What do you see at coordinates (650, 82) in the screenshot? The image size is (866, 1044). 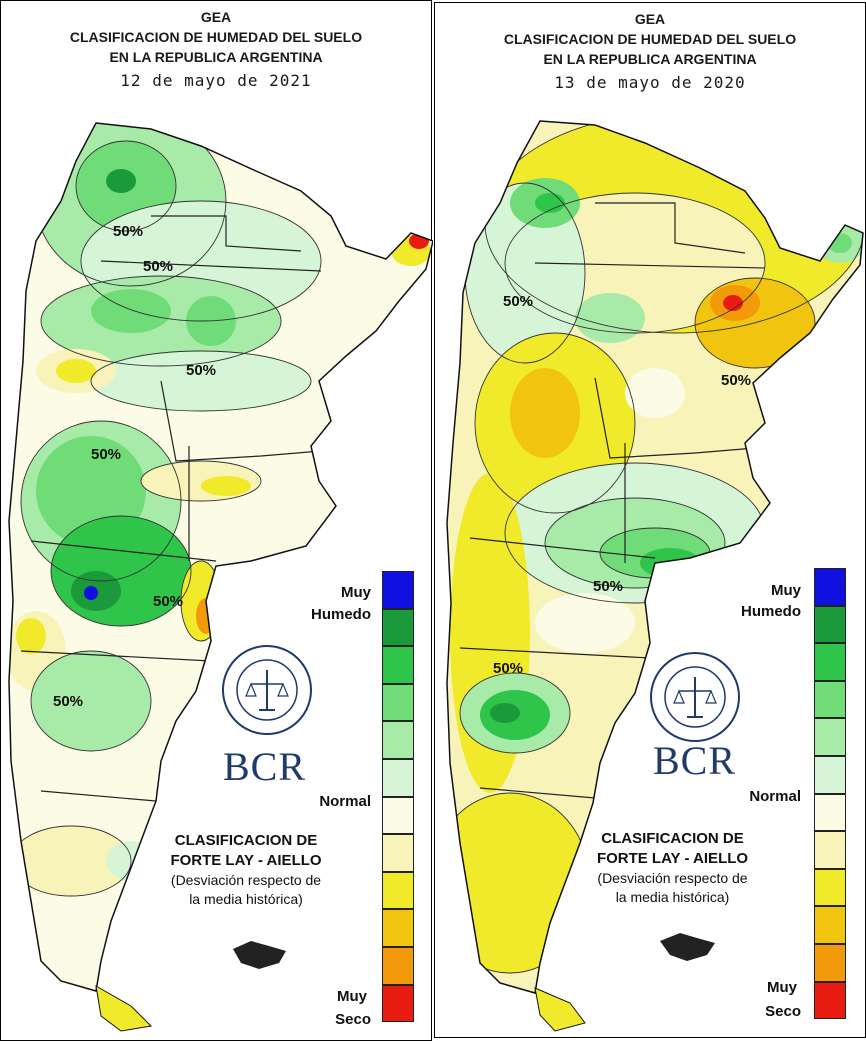 I see `map-date: 13 de mayo de 2020` at bounding box center [650, 82].